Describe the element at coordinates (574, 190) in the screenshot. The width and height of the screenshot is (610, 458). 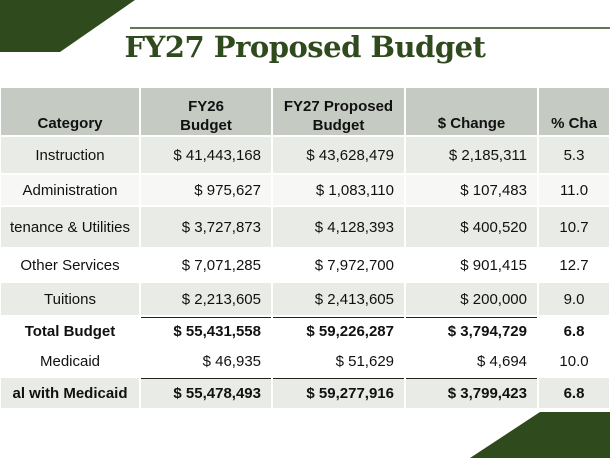
I see `table-cell: 11.0` at that location.